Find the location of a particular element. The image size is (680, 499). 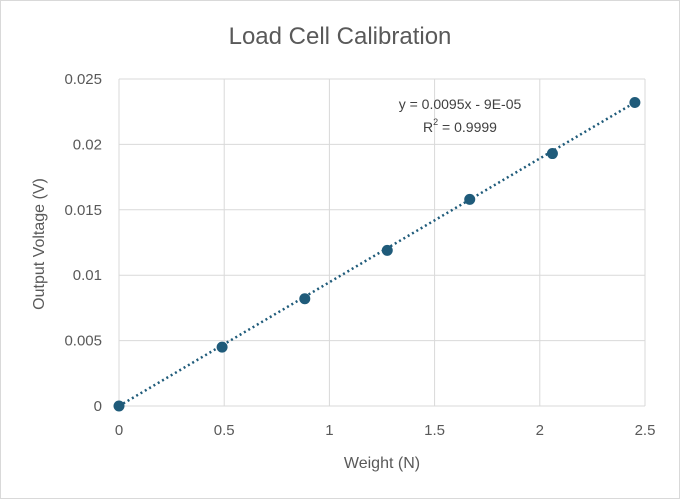

y-tick-label: 0.02 is located at coordinates (87, 144).